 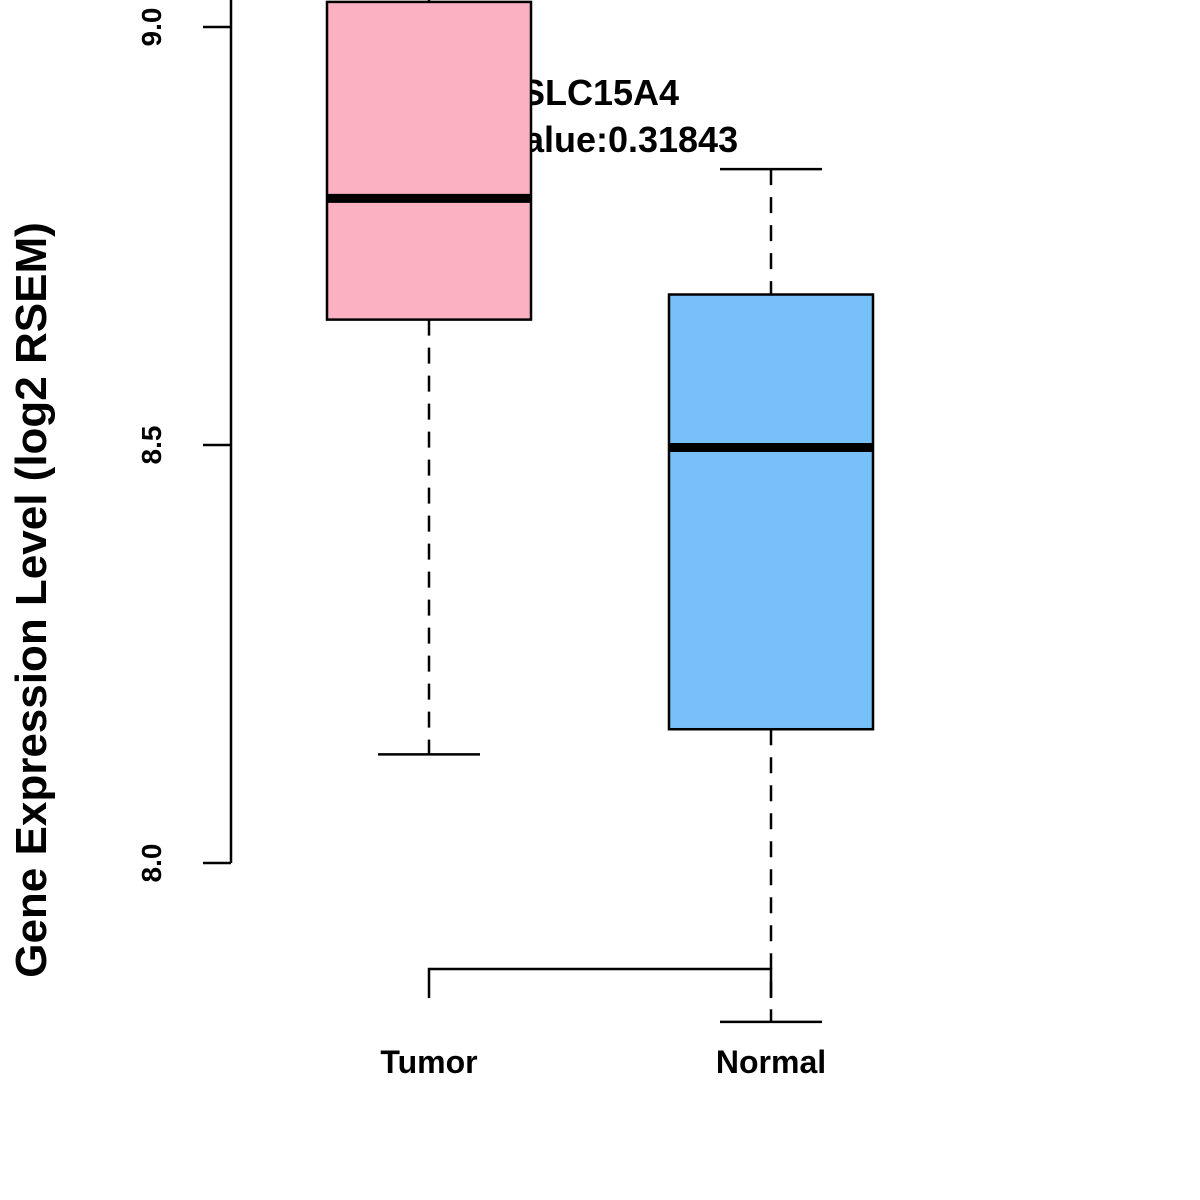 What do you see at coordinates (771, 512) in the screenshot?
I see `normal-box` at bounding box center [771, 512].